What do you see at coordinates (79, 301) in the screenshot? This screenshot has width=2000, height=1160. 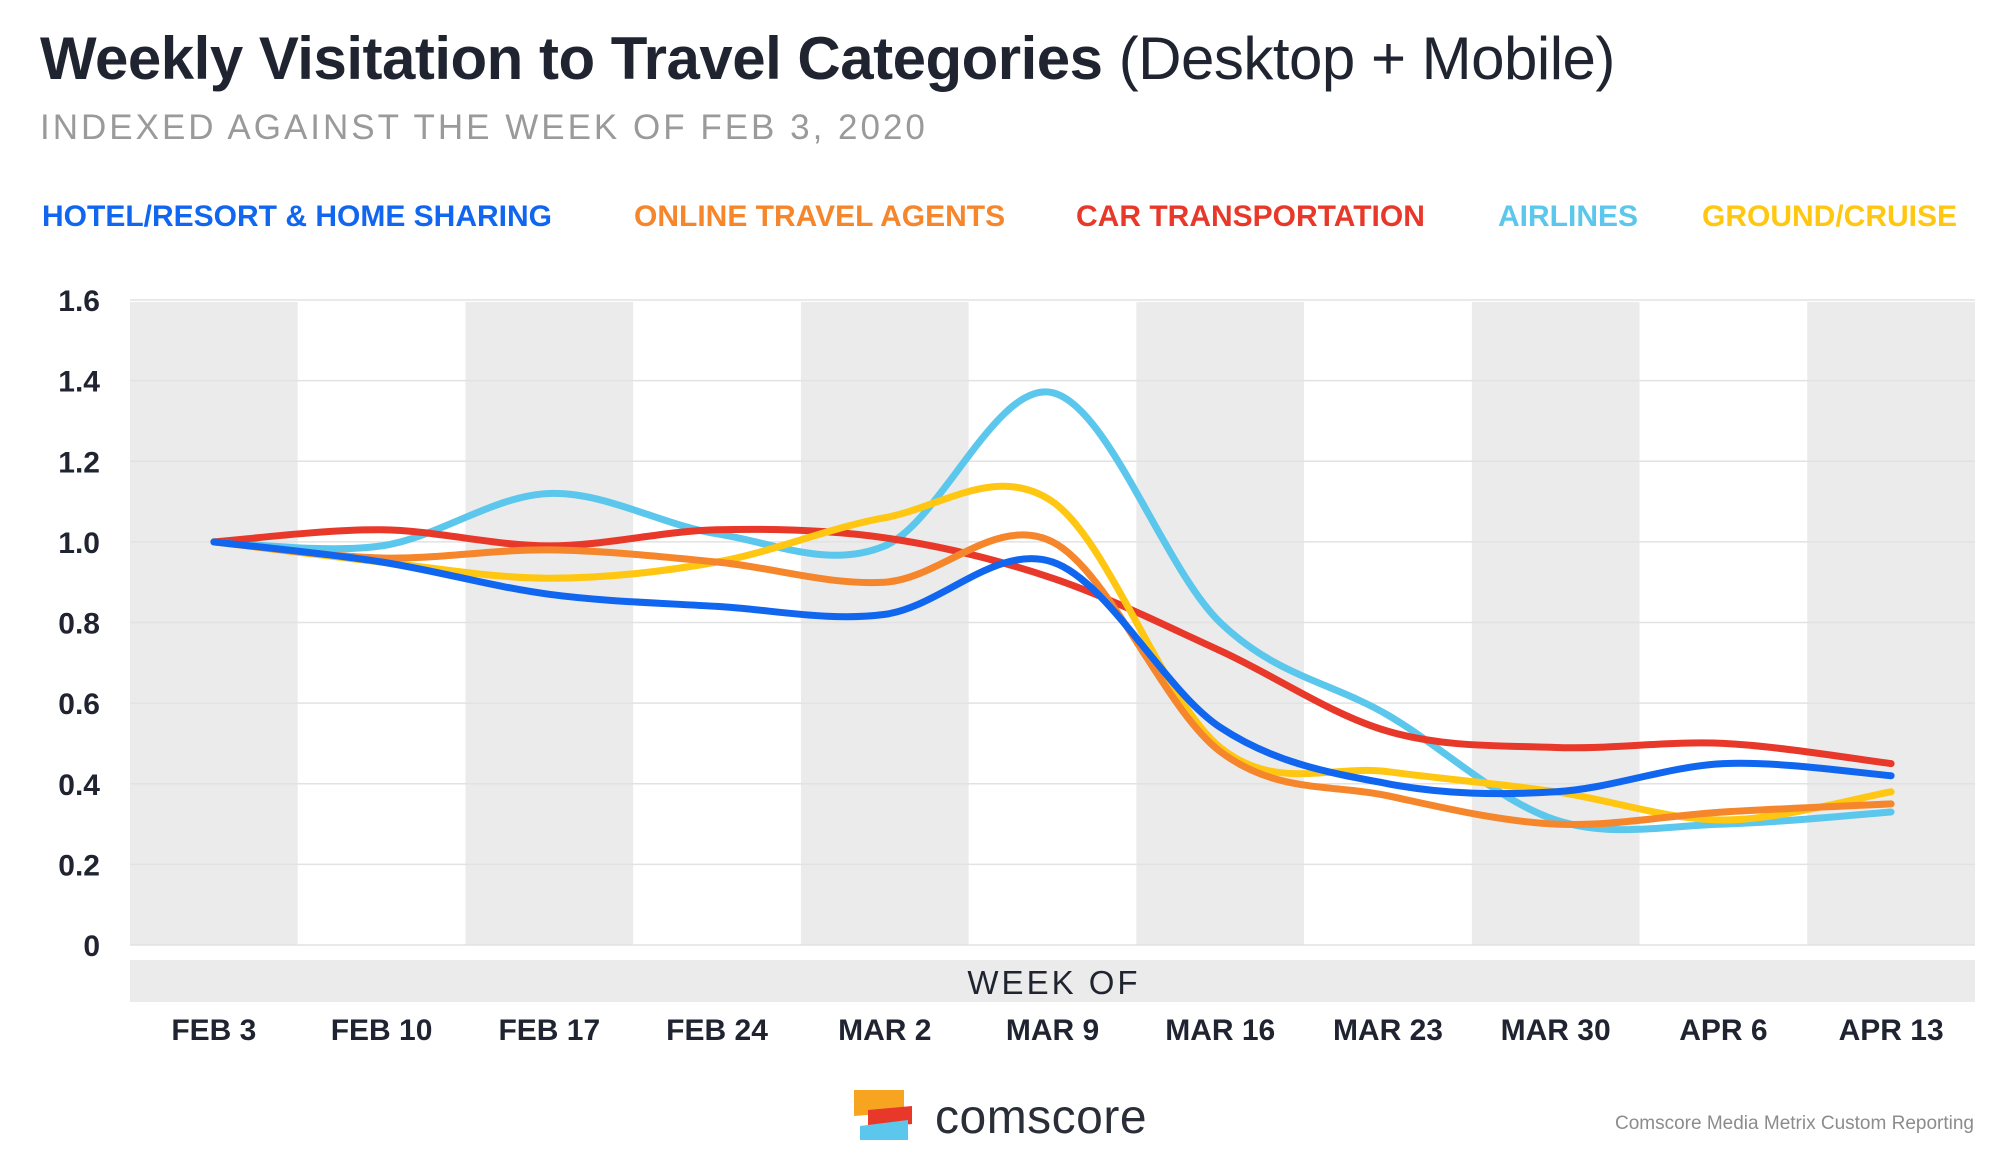 I see `y-tick-label: 1.6` at bounding box center [79, 301].